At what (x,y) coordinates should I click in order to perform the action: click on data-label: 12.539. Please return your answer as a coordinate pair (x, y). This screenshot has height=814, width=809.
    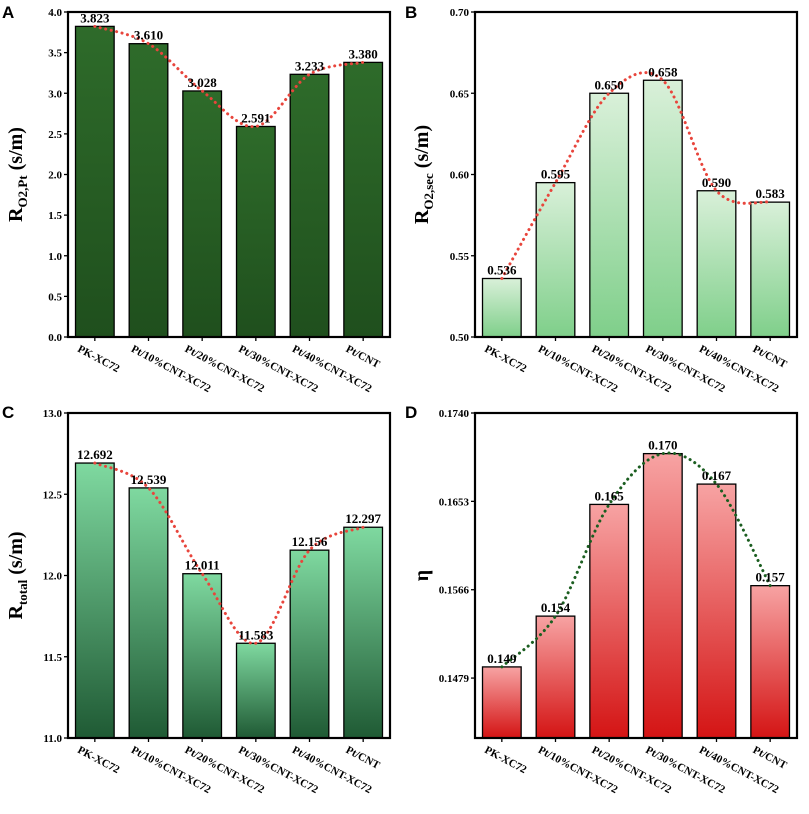
    Looking at the image, I should click on (149, 479).